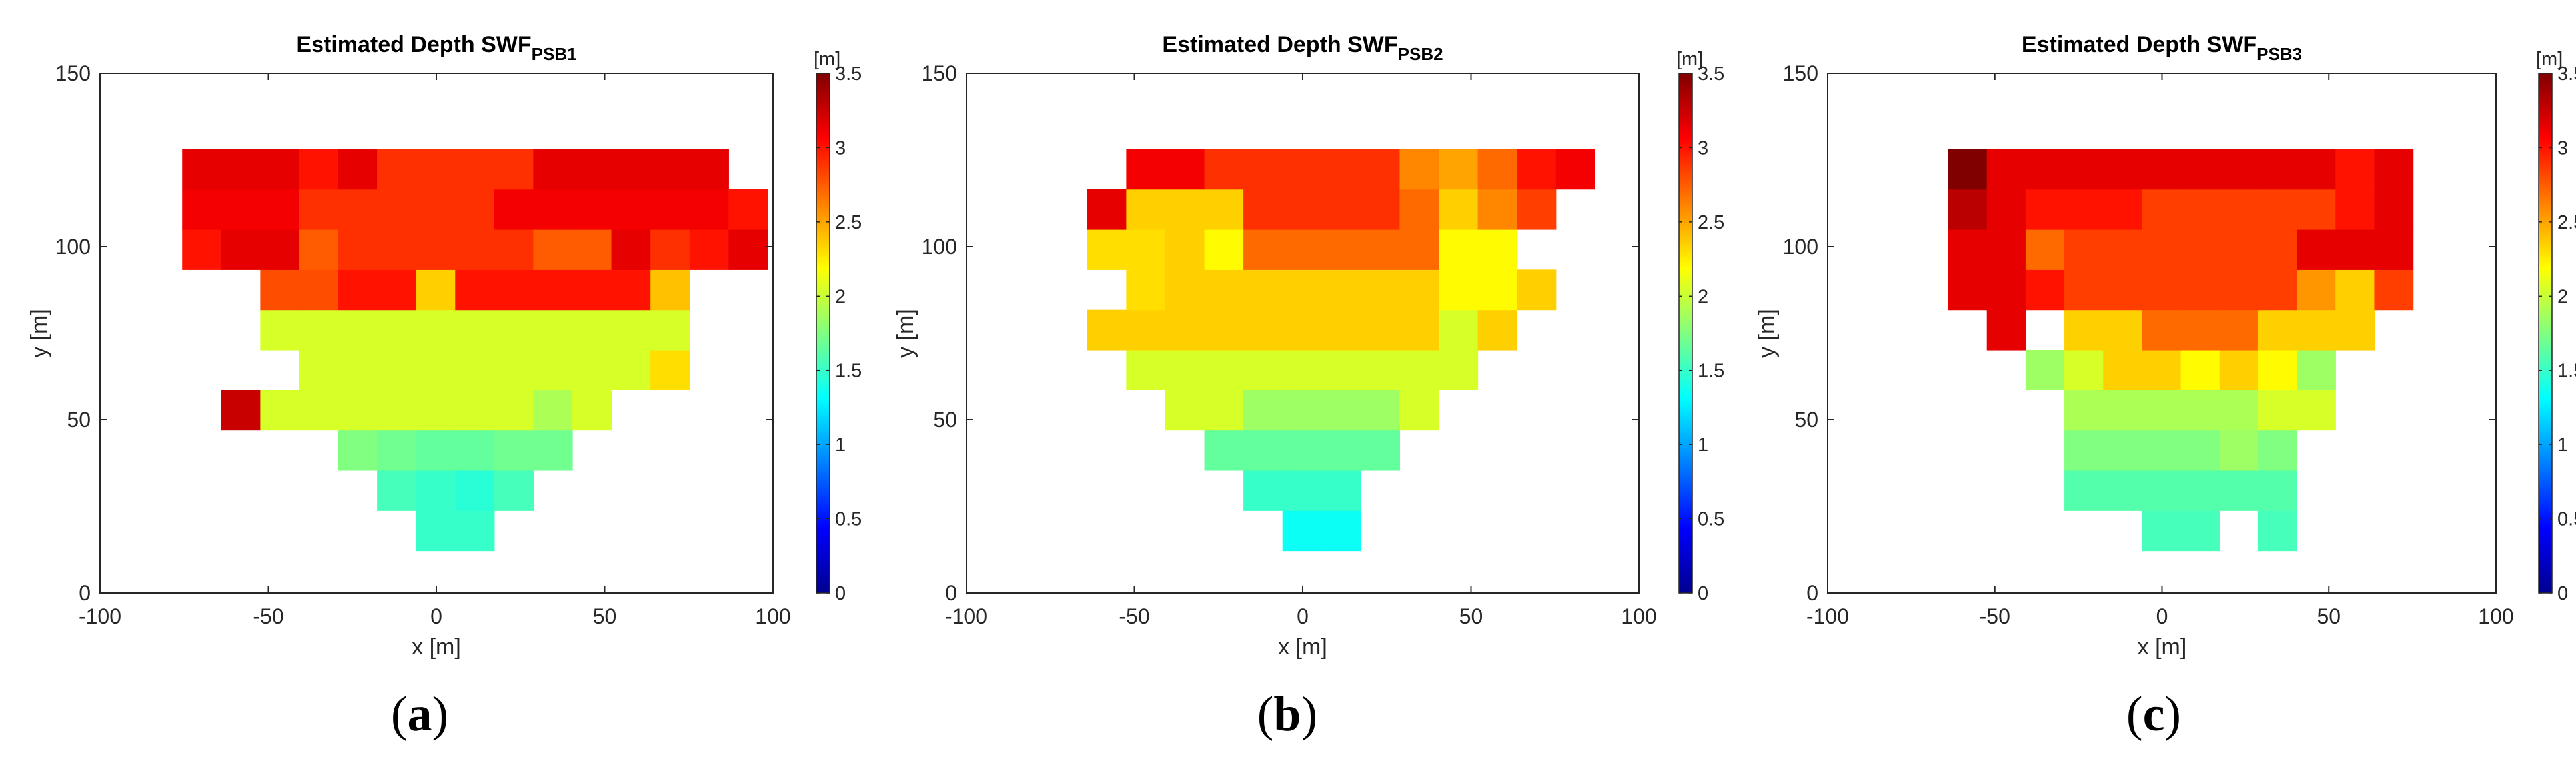 Image resolution: width=2576 pixels, height=761 pixels. What do you see at coordinates (1280, 44) in the screenshot?
I see `chart-title-main: Estimated Depth SWF` at bounding box center [1280, 44].